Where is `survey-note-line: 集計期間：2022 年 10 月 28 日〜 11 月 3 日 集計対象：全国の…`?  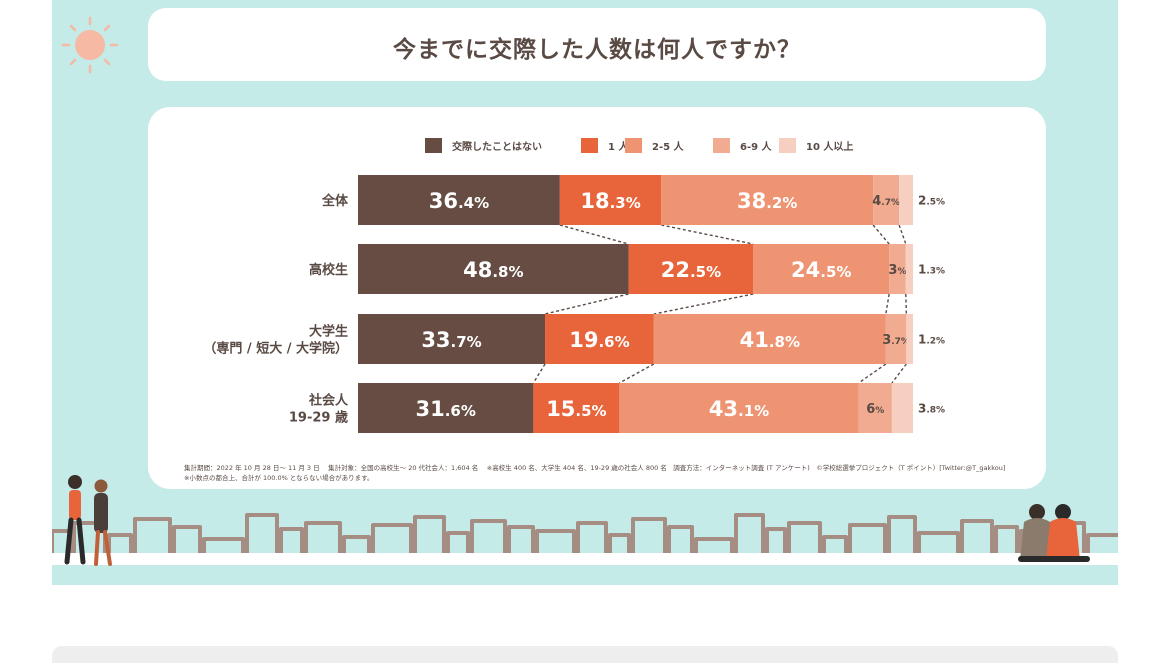
survey-note-line: 集計期間：2022 年 10 月 28 日〜 11 月 3 日 集計対象：全国の… is located at coordinates (595, 468).